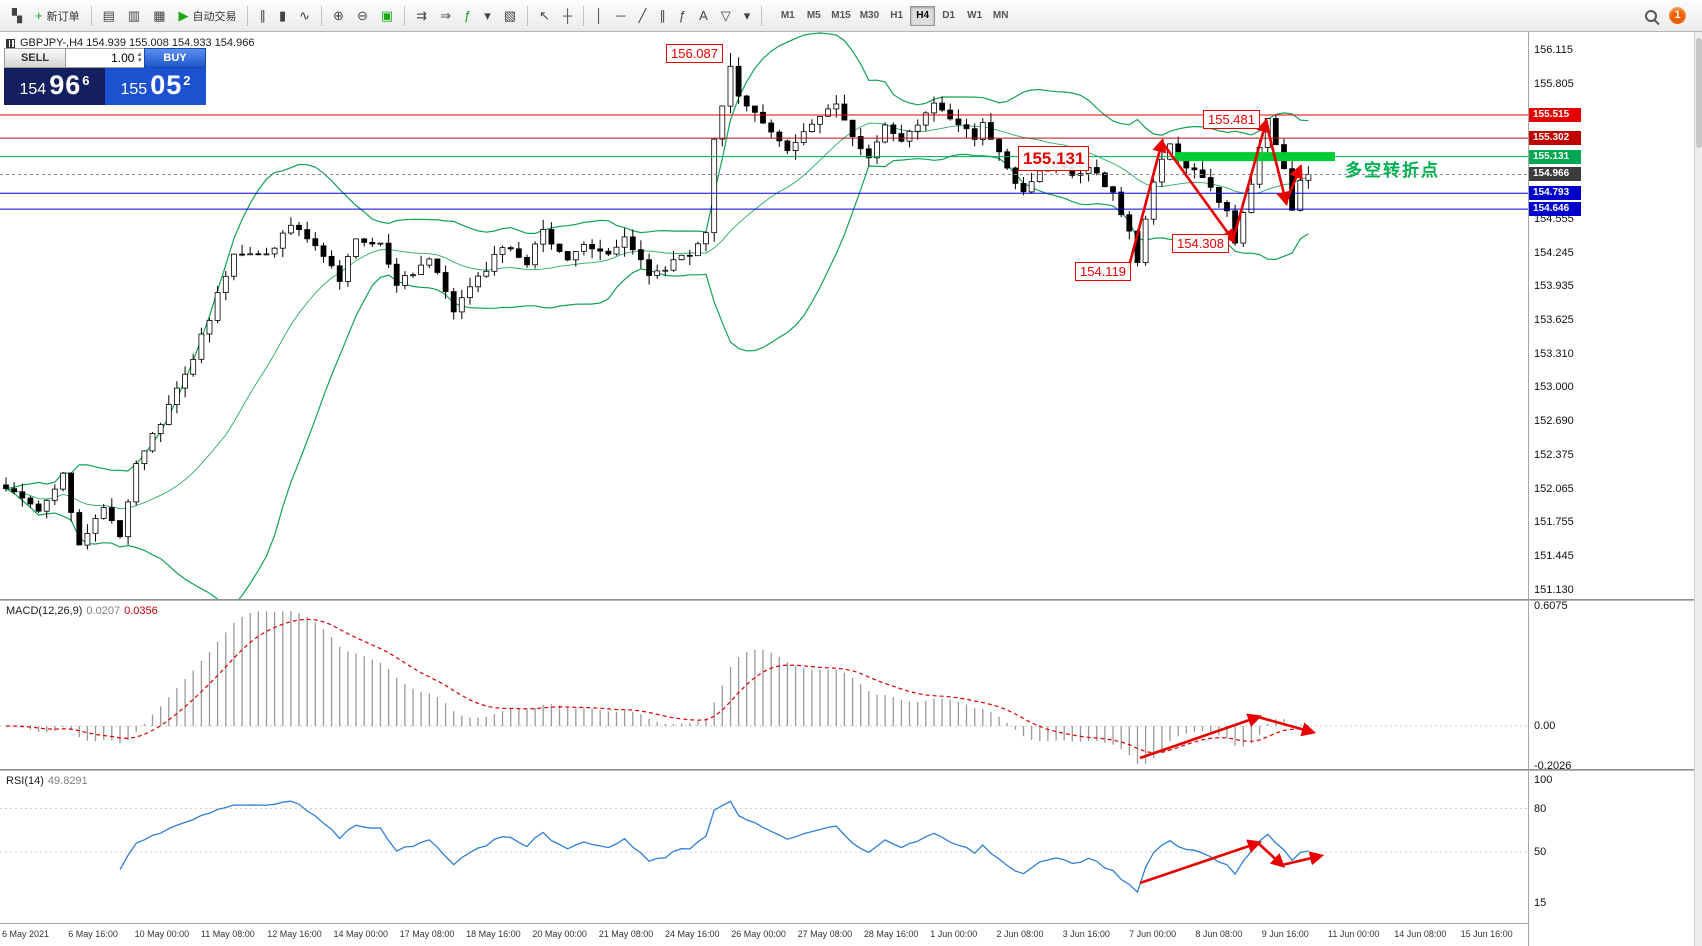 This screenshot has height=946, width=1702. Describe the element at coordinates (974, 16) in the screenshot. I see `timeframe-w1: W1` at that location.